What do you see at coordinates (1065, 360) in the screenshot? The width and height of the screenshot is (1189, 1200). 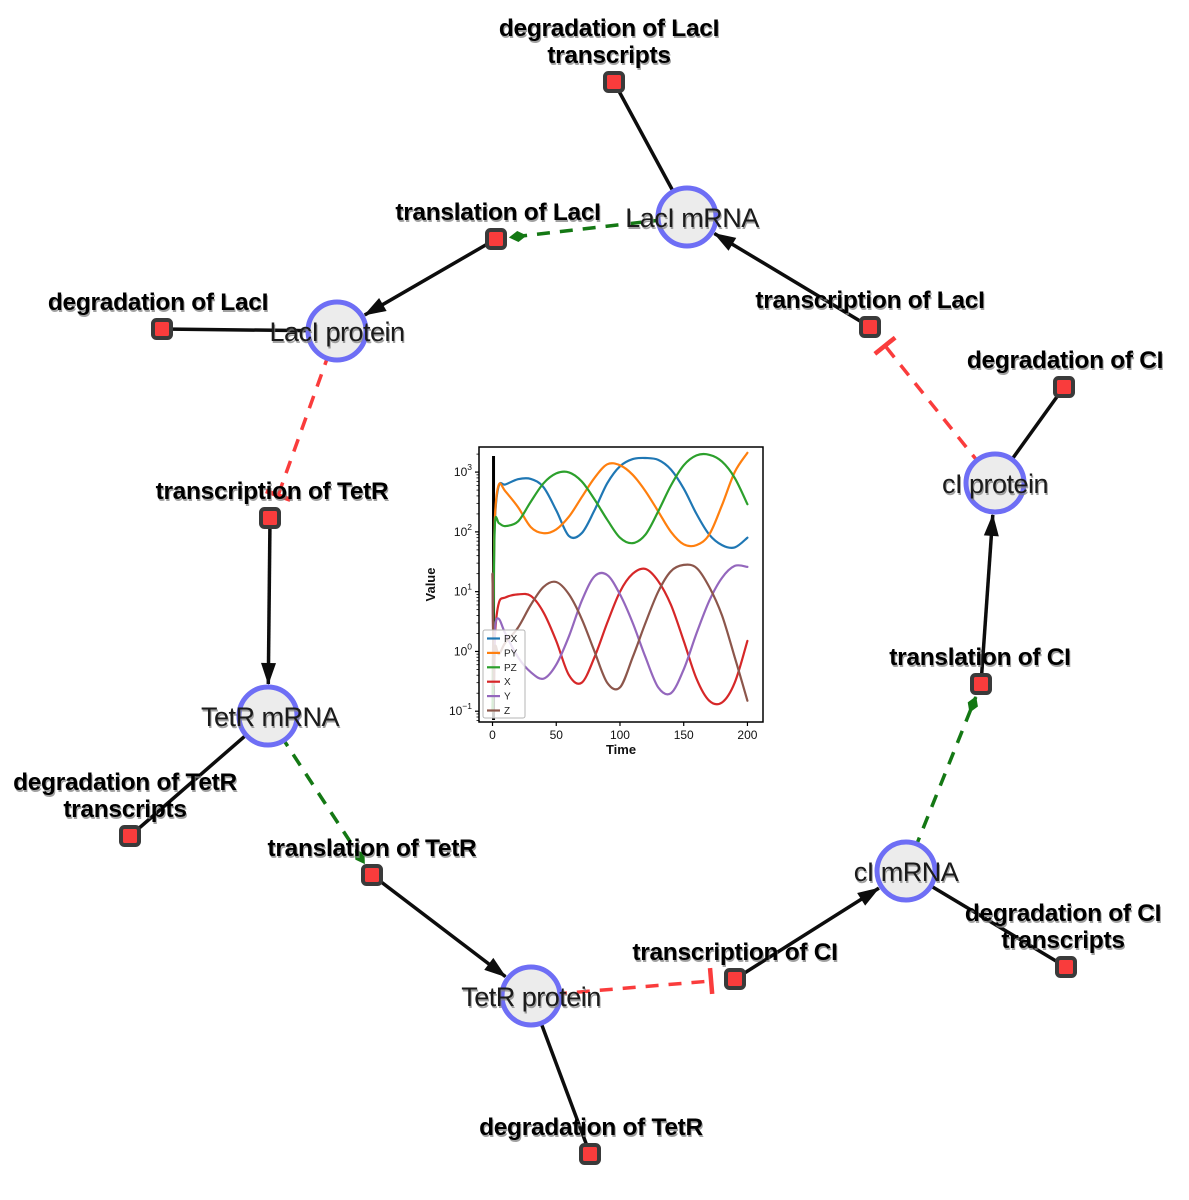 I see `reaction-label-degradation-ci: degradation of CI` at bounding box center [1065, 360].